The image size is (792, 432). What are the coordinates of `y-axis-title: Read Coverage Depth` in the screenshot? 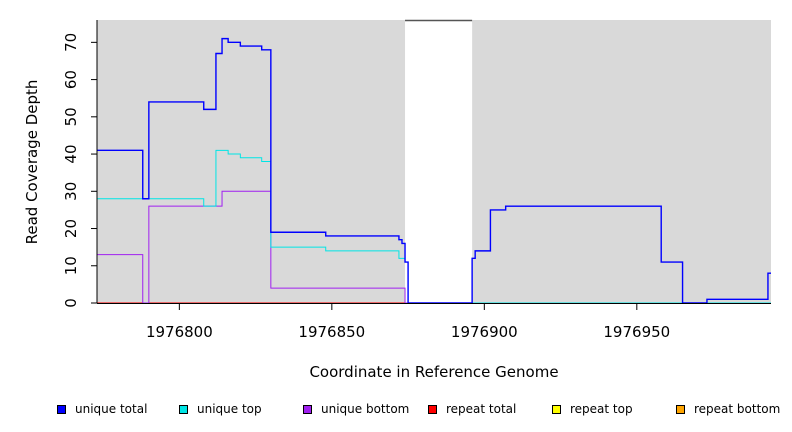 It's located at (32, 162).